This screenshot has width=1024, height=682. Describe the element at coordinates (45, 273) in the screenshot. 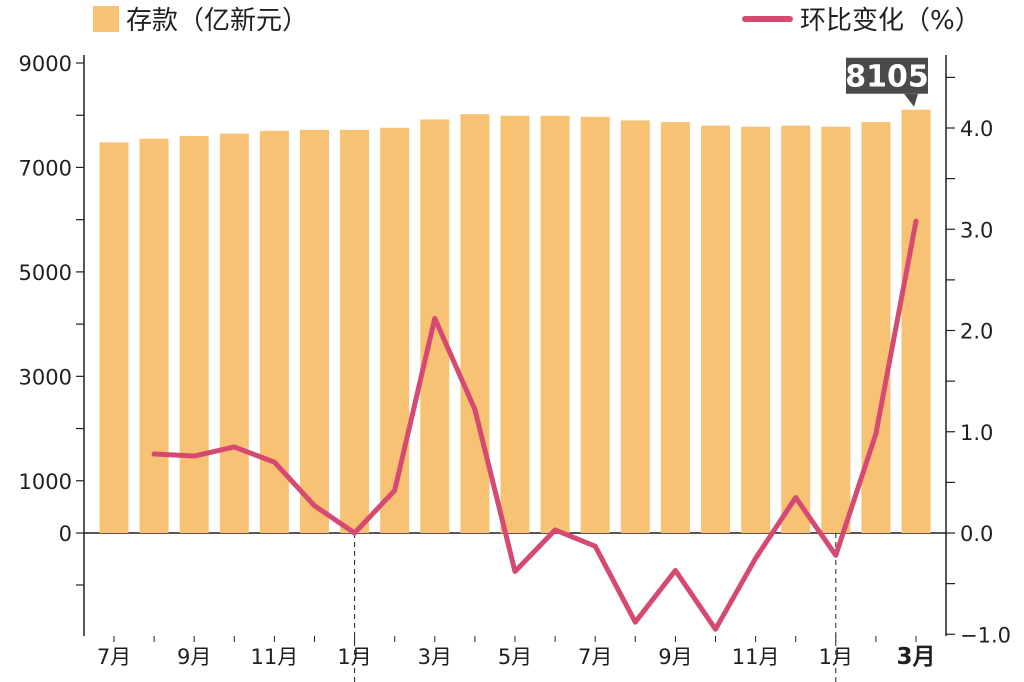

I see `left-tick-label: 5000` at that location.